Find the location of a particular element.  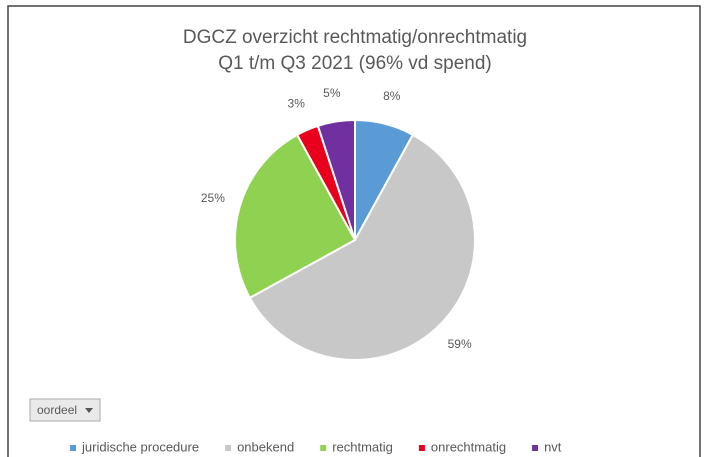

filter-button-box is located at coordinates (65, 410).